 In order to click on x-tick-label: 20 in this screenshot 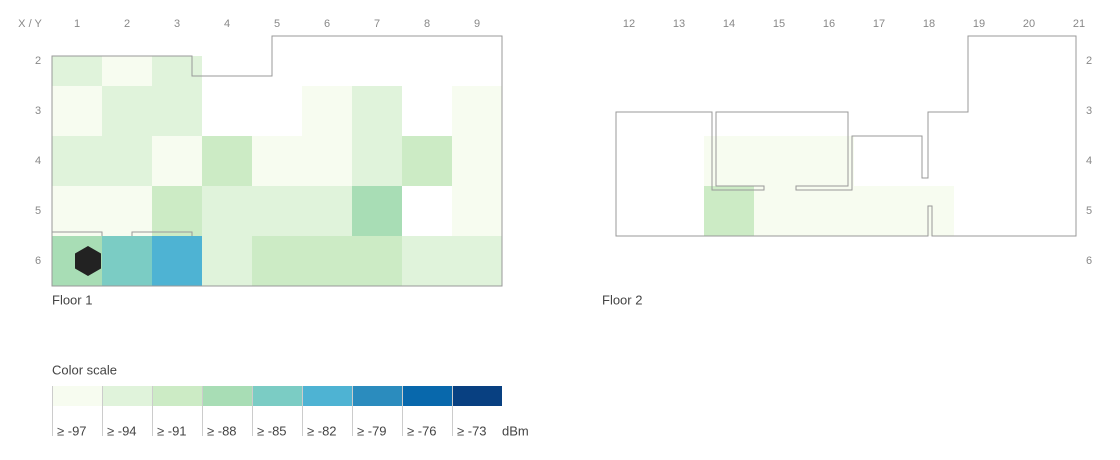, I will do `click(1029, 24)`.